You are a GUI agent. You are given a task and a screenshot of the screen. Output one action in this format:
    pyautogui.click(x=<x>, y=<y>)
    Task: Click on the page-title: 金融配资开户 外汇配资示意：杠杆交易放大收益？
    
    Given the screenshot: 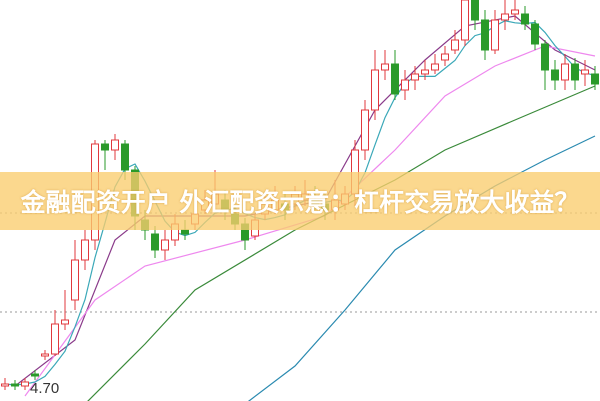 What is the action you would take?
    pyautogui.click(x=300, y=202)
    